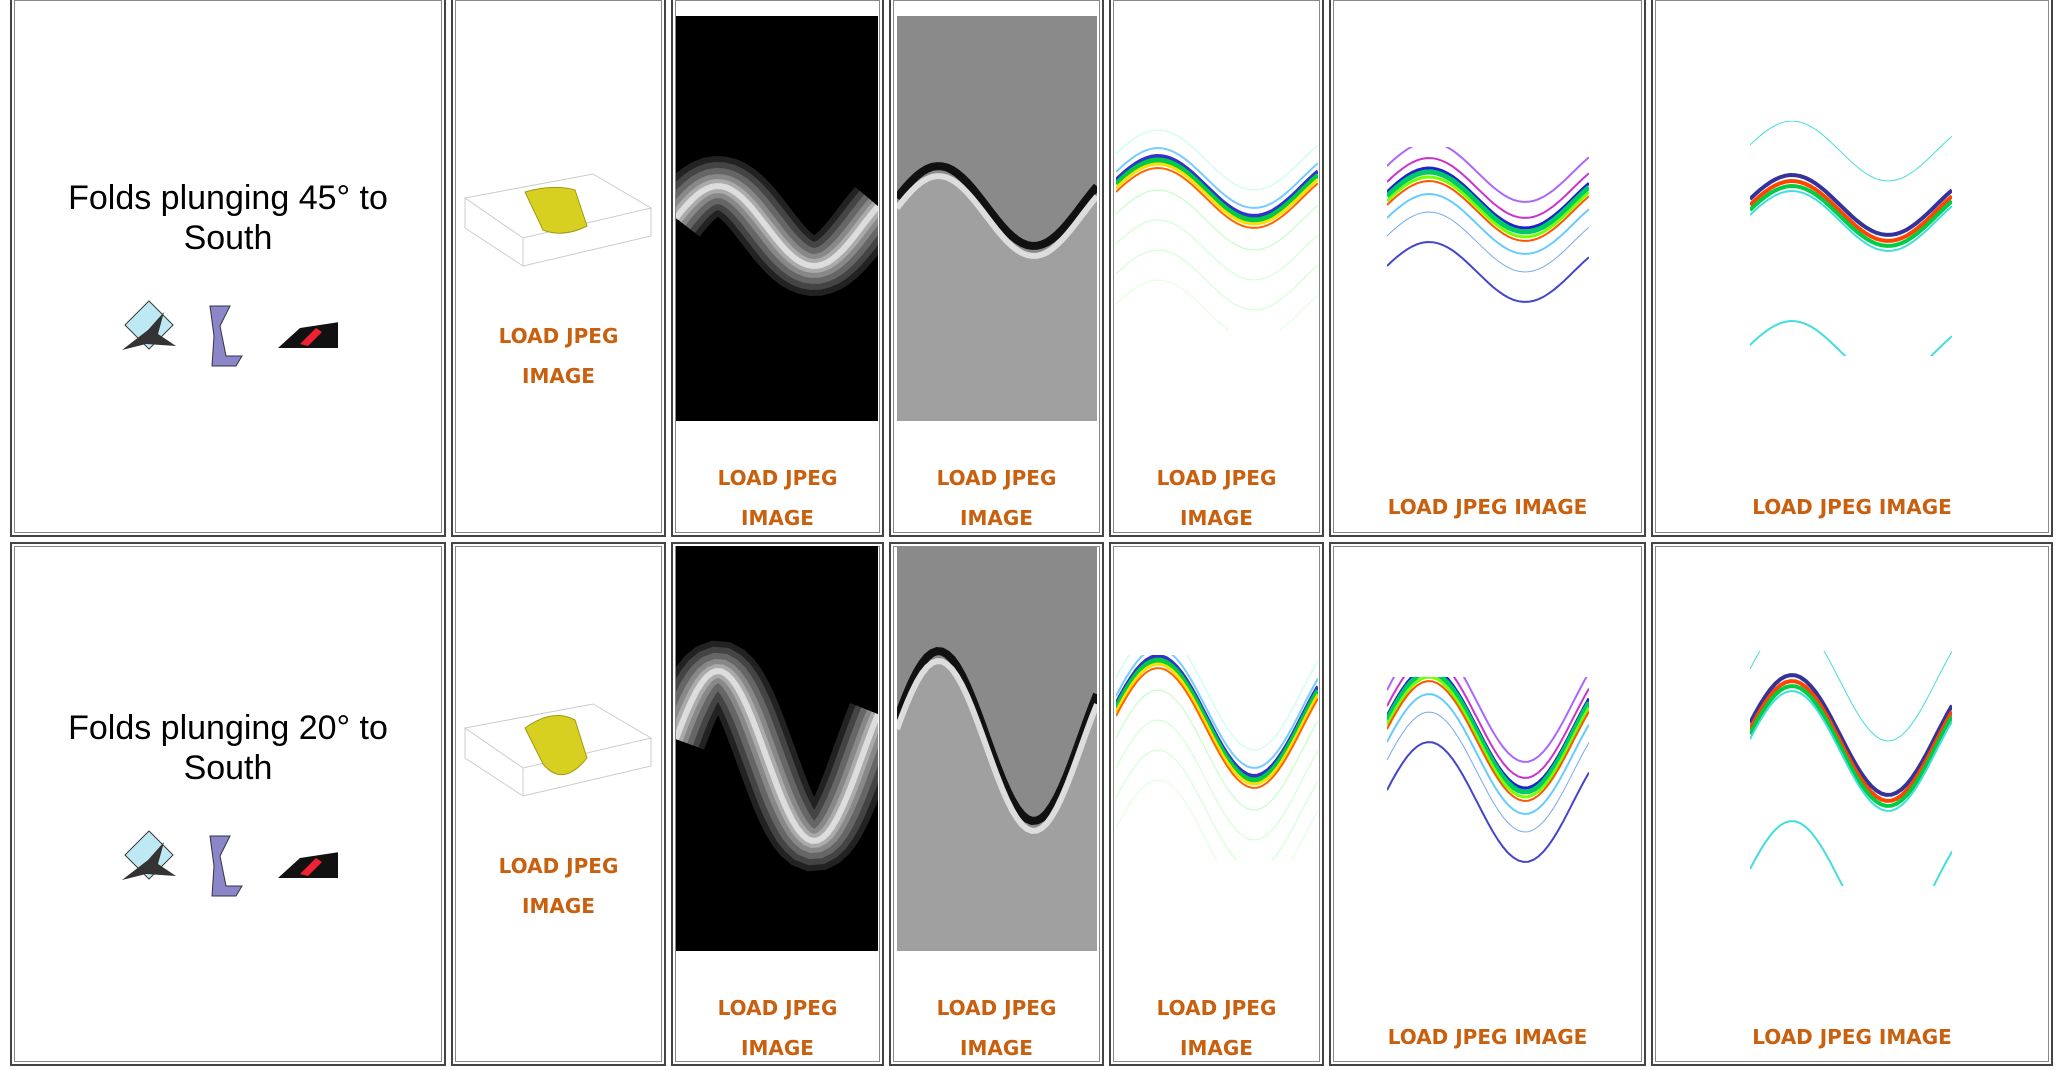 The width and height of the screenshot is (2063, 1071). Describe the element at coordinates (228, 218) in the screenshot. I see `row-label: Folds plunging 45° to South` at that location.